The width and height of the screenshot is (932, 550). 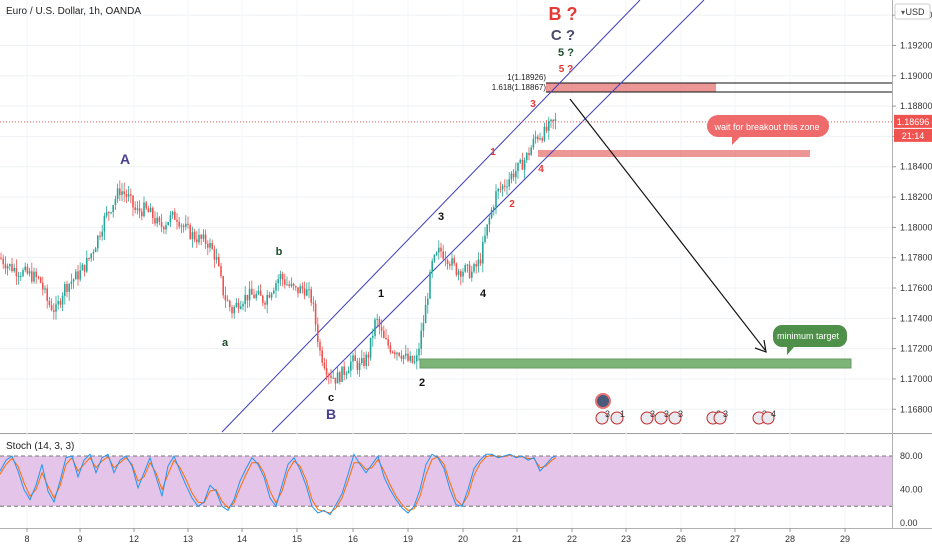 What do you see at coordinates (913, 136) in the screenshot?
I see `countdown-value: 21:14` at bounding box center [913, 136].